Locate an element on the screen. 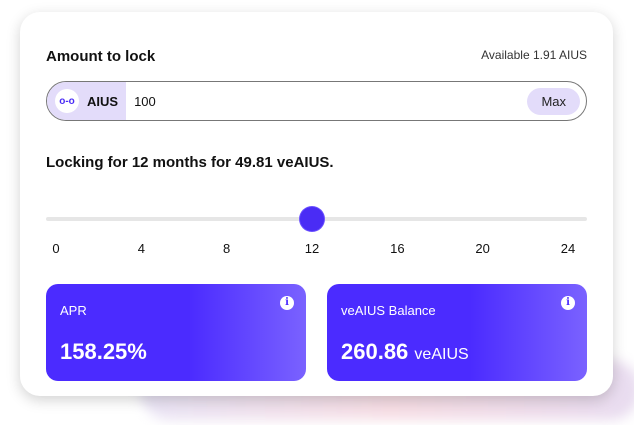 The image size is (634, 425). slider-tick-label: 0 is located at coordinates (56, 248).